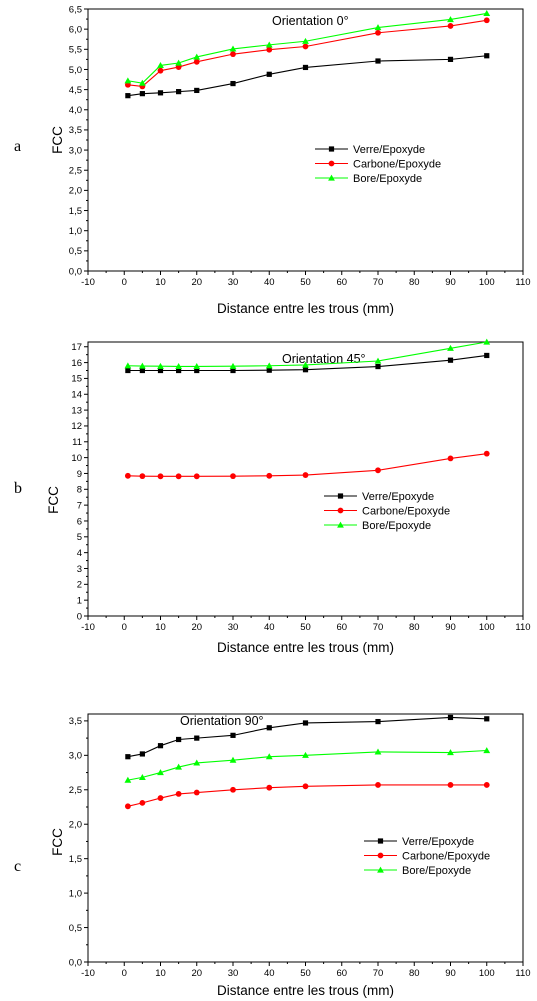  I want to click on y-tick-label: 2,5, so click(75, 171).